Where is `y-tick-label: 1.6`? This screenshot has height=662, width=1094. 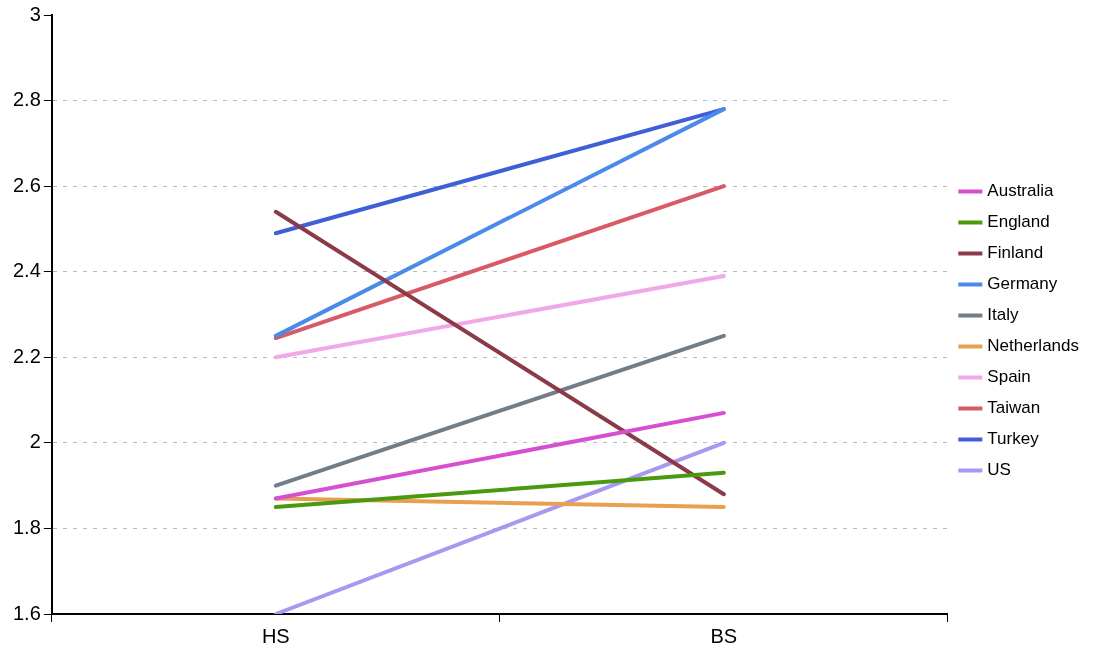
y-tick-label: 1.6 is located at coordinates (26, 612).